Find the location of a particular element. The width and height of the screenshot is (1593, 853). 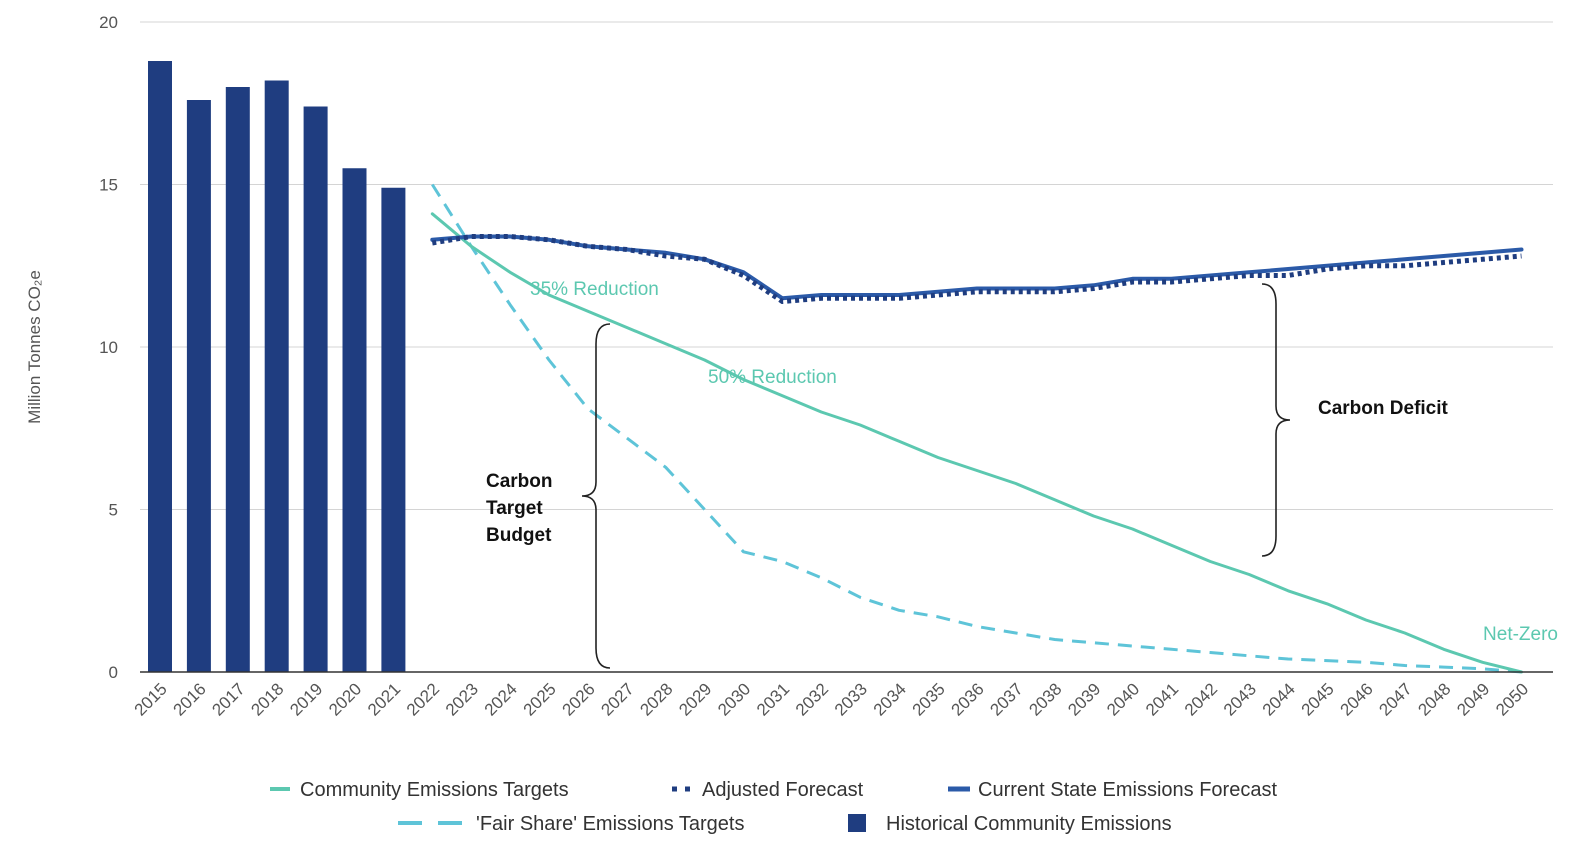

x-tick-label: 2037 is located at coordinates (1006, 699).